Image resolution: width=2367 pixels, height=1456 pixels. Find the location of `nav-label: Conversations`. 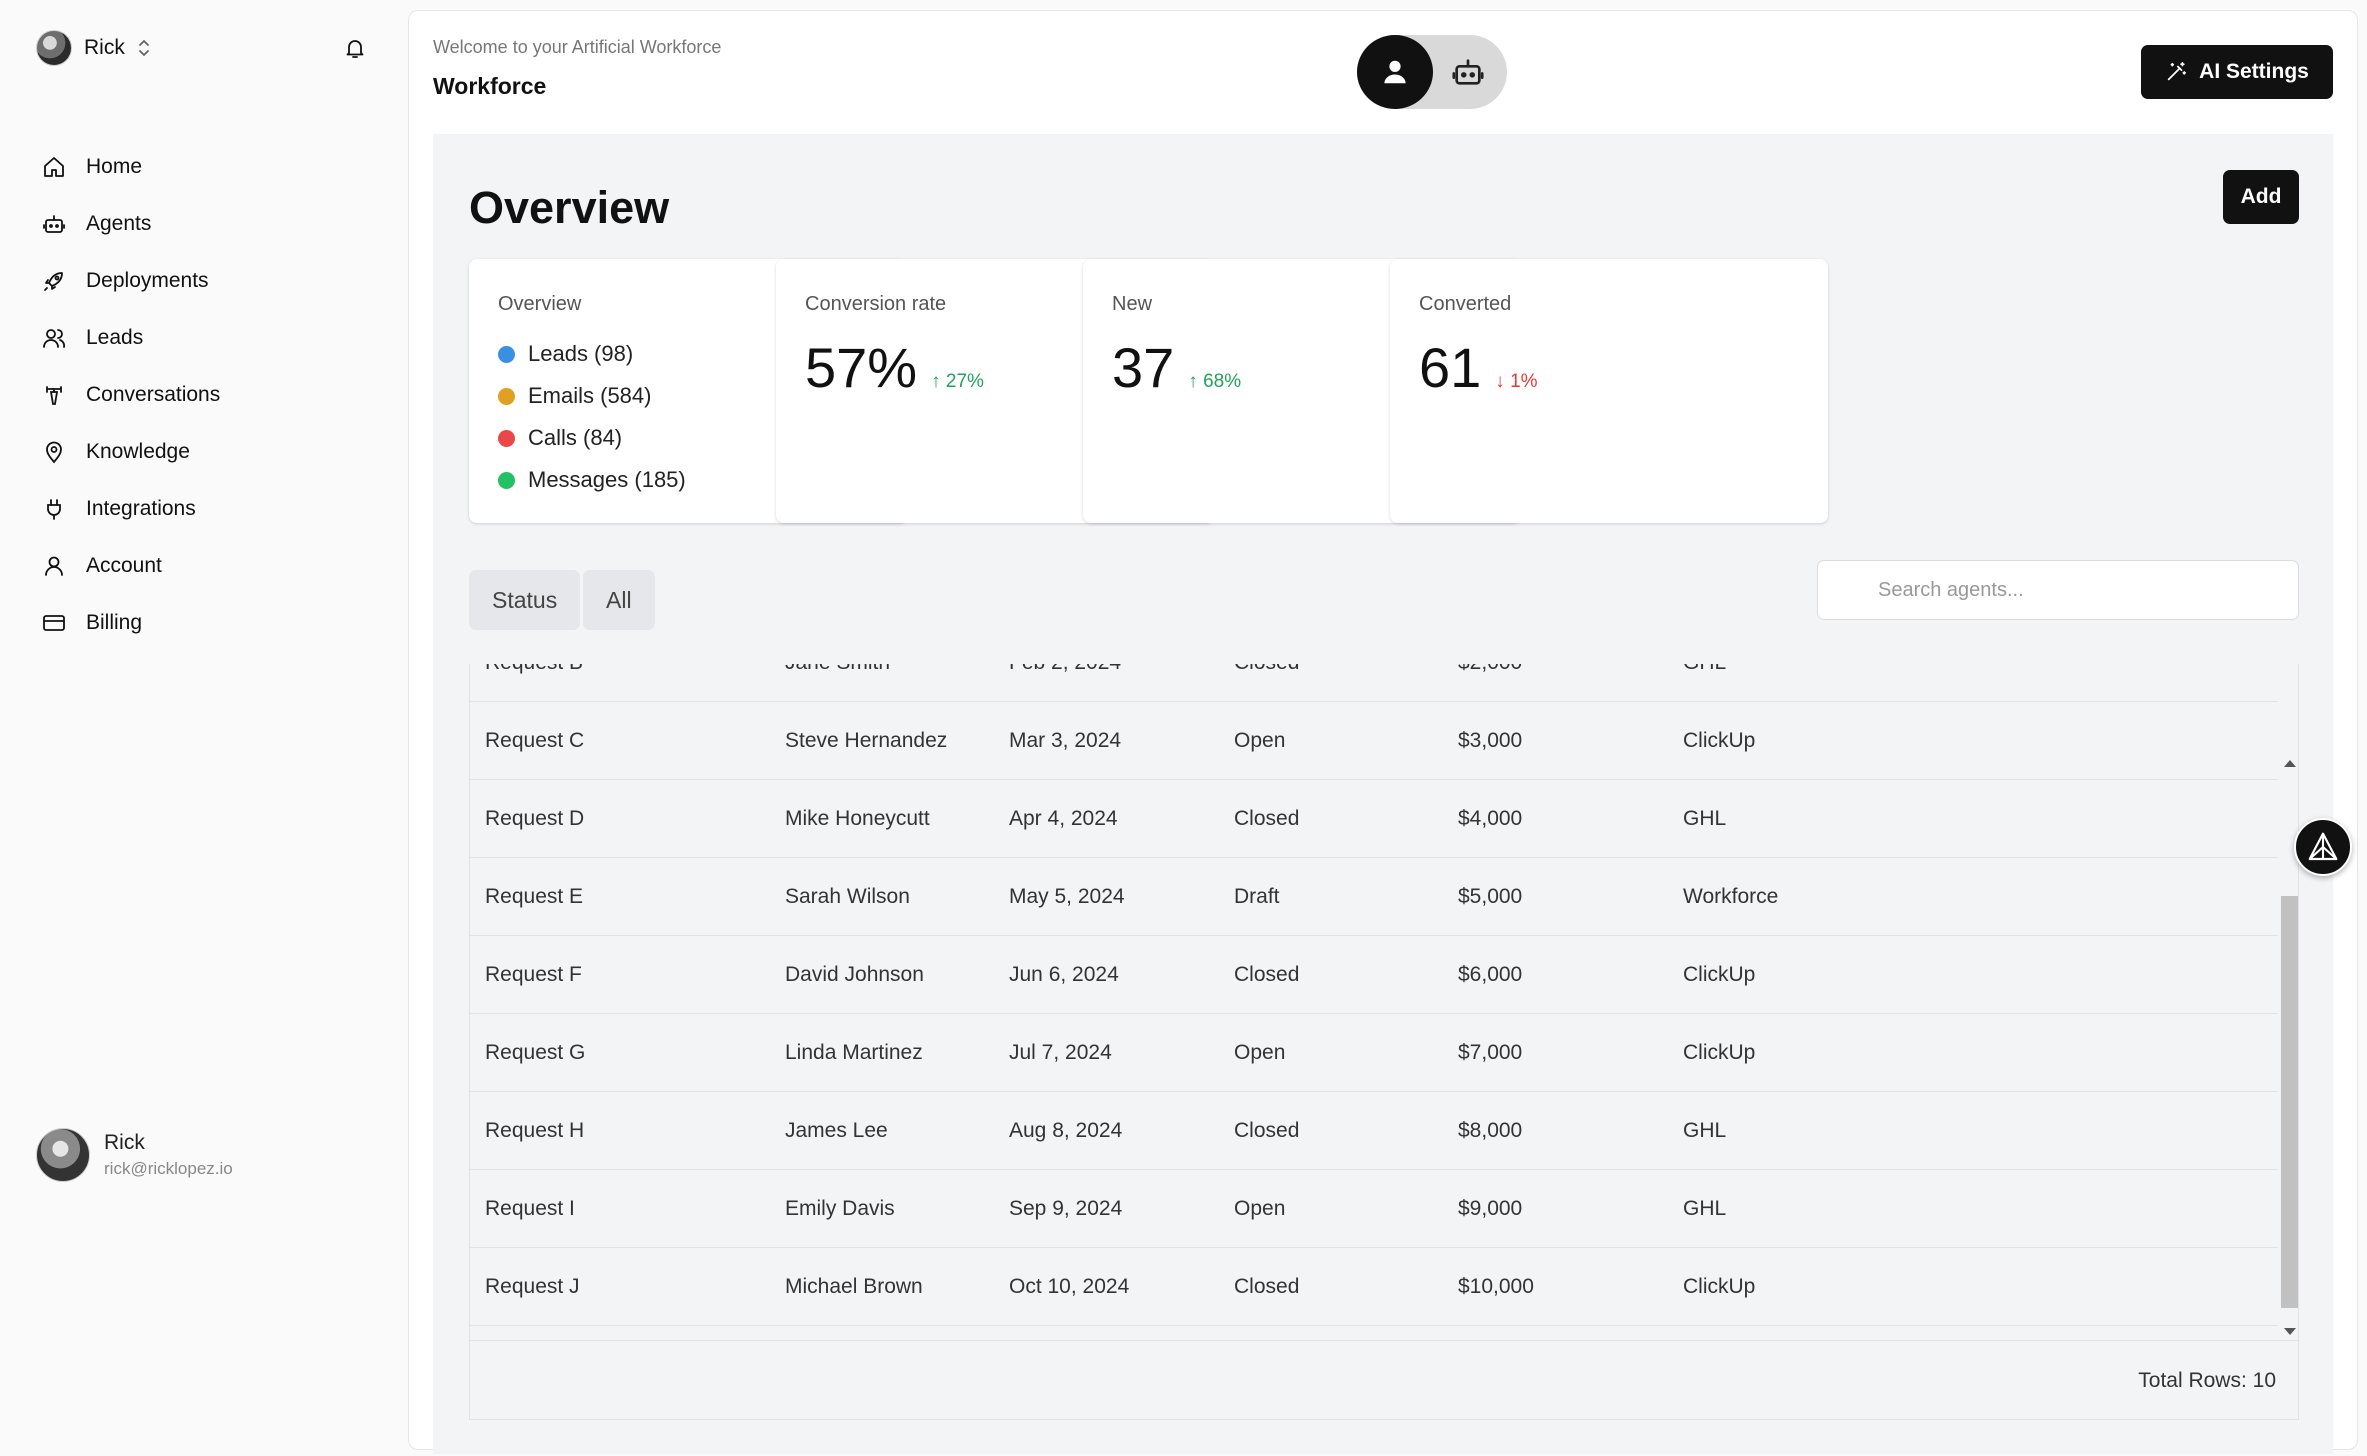

nav-label: Conversations is located at coordinates (153, 394).